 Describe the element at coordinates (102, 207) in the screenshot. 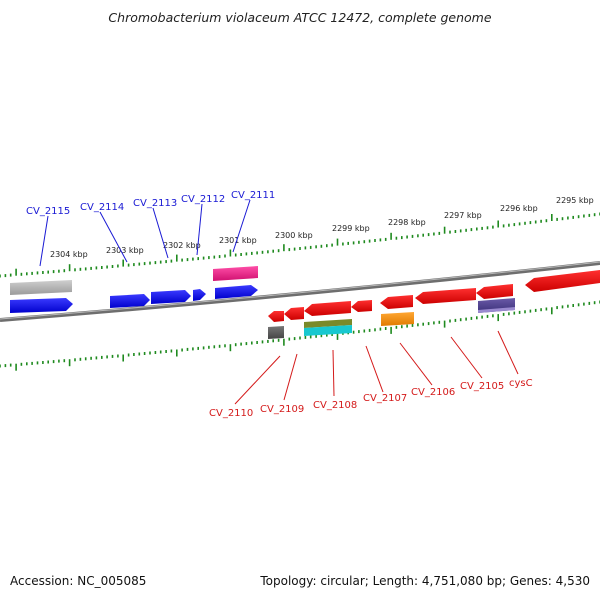

I see `gene-label: CV_2114` at that location.